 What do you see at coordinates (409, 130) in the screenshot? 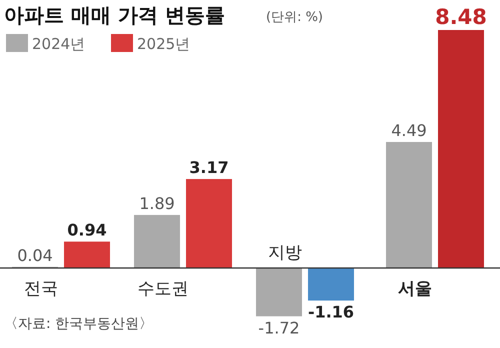
I see `data-label: 4.49` at bounding box center [409, 130].